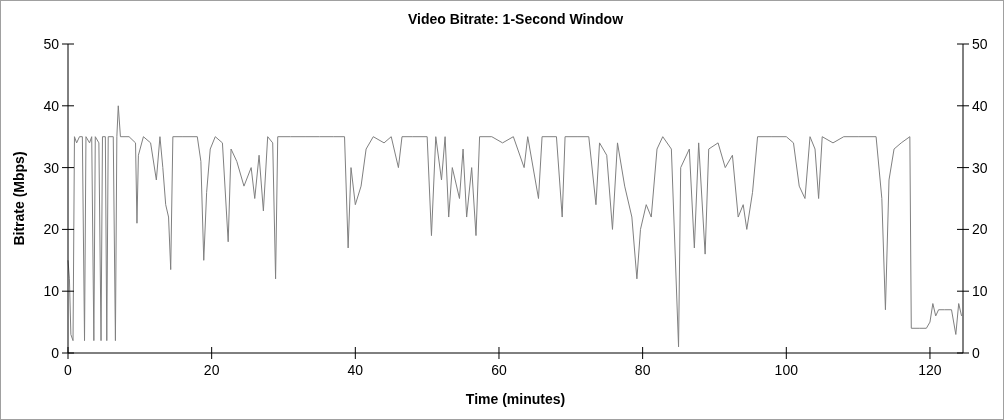 Image resolution: width=1004 pixels, height=420 pixels. I want to click on chart-title: Video Bitrate: 1-Second Window, so click(515, 19).